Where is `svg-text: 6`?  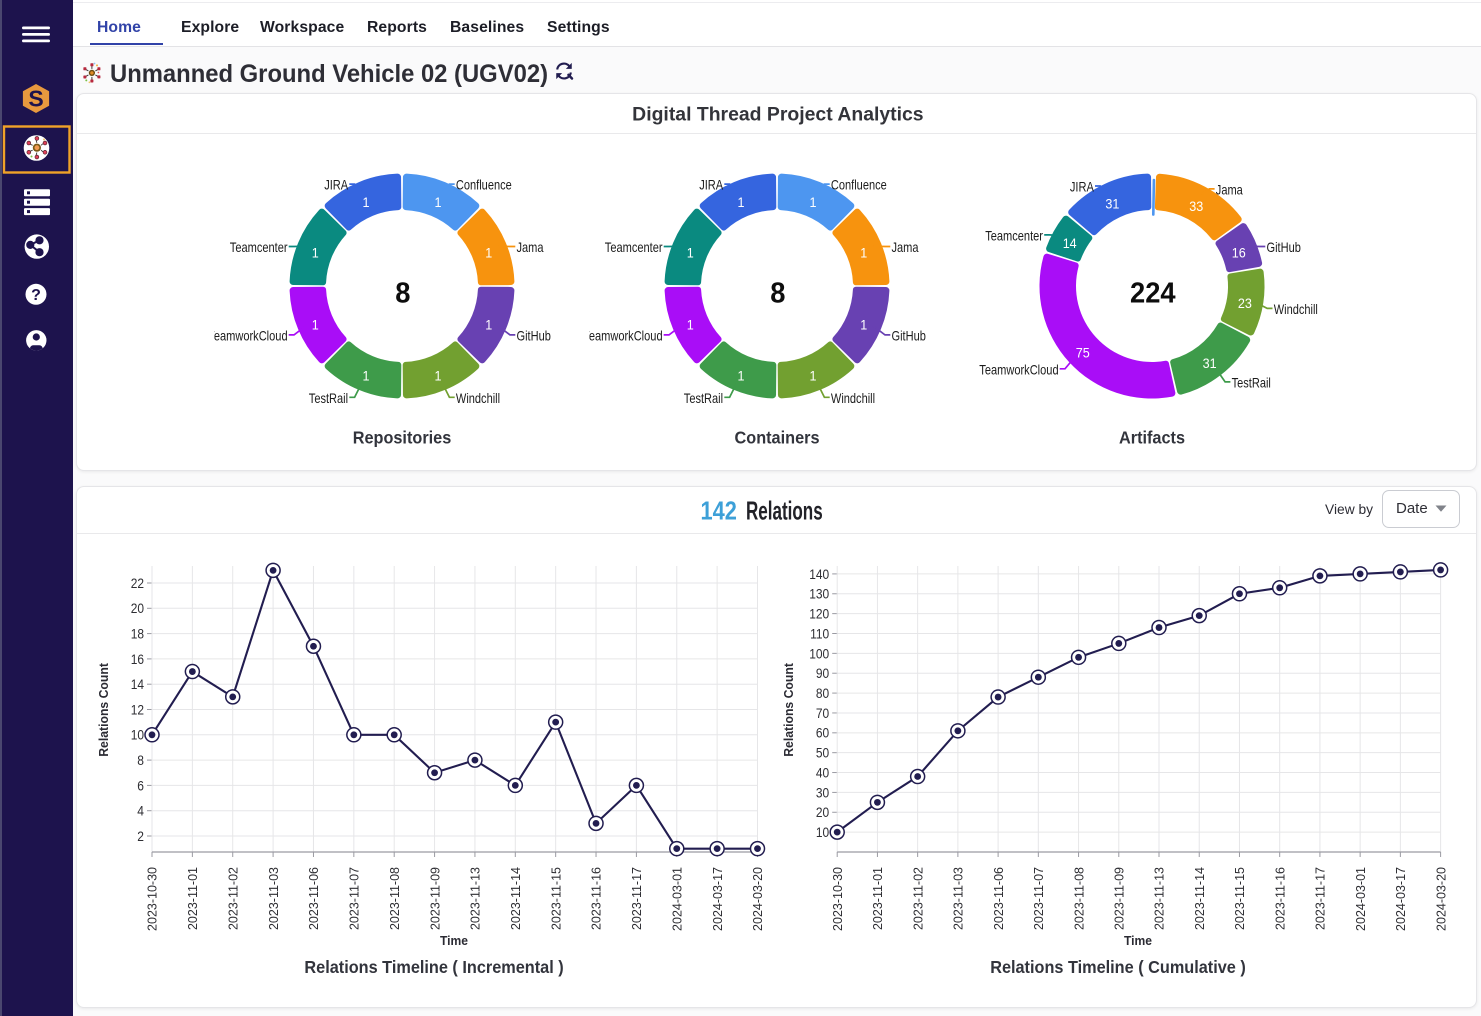
svg-text: 6 is located at coordinates (140, 785).